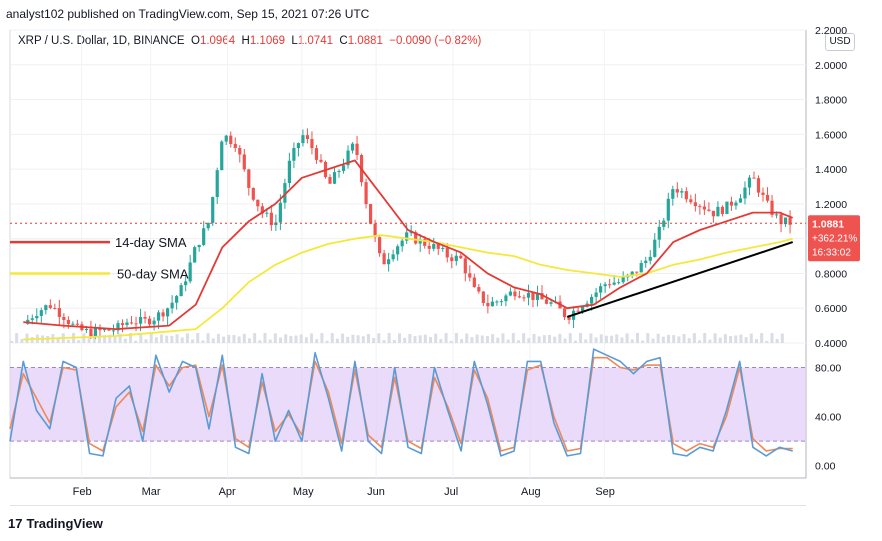 This screenshot has width=882, height=541. I want to click on price-tick-label: 0.8000, so click(831, 274).